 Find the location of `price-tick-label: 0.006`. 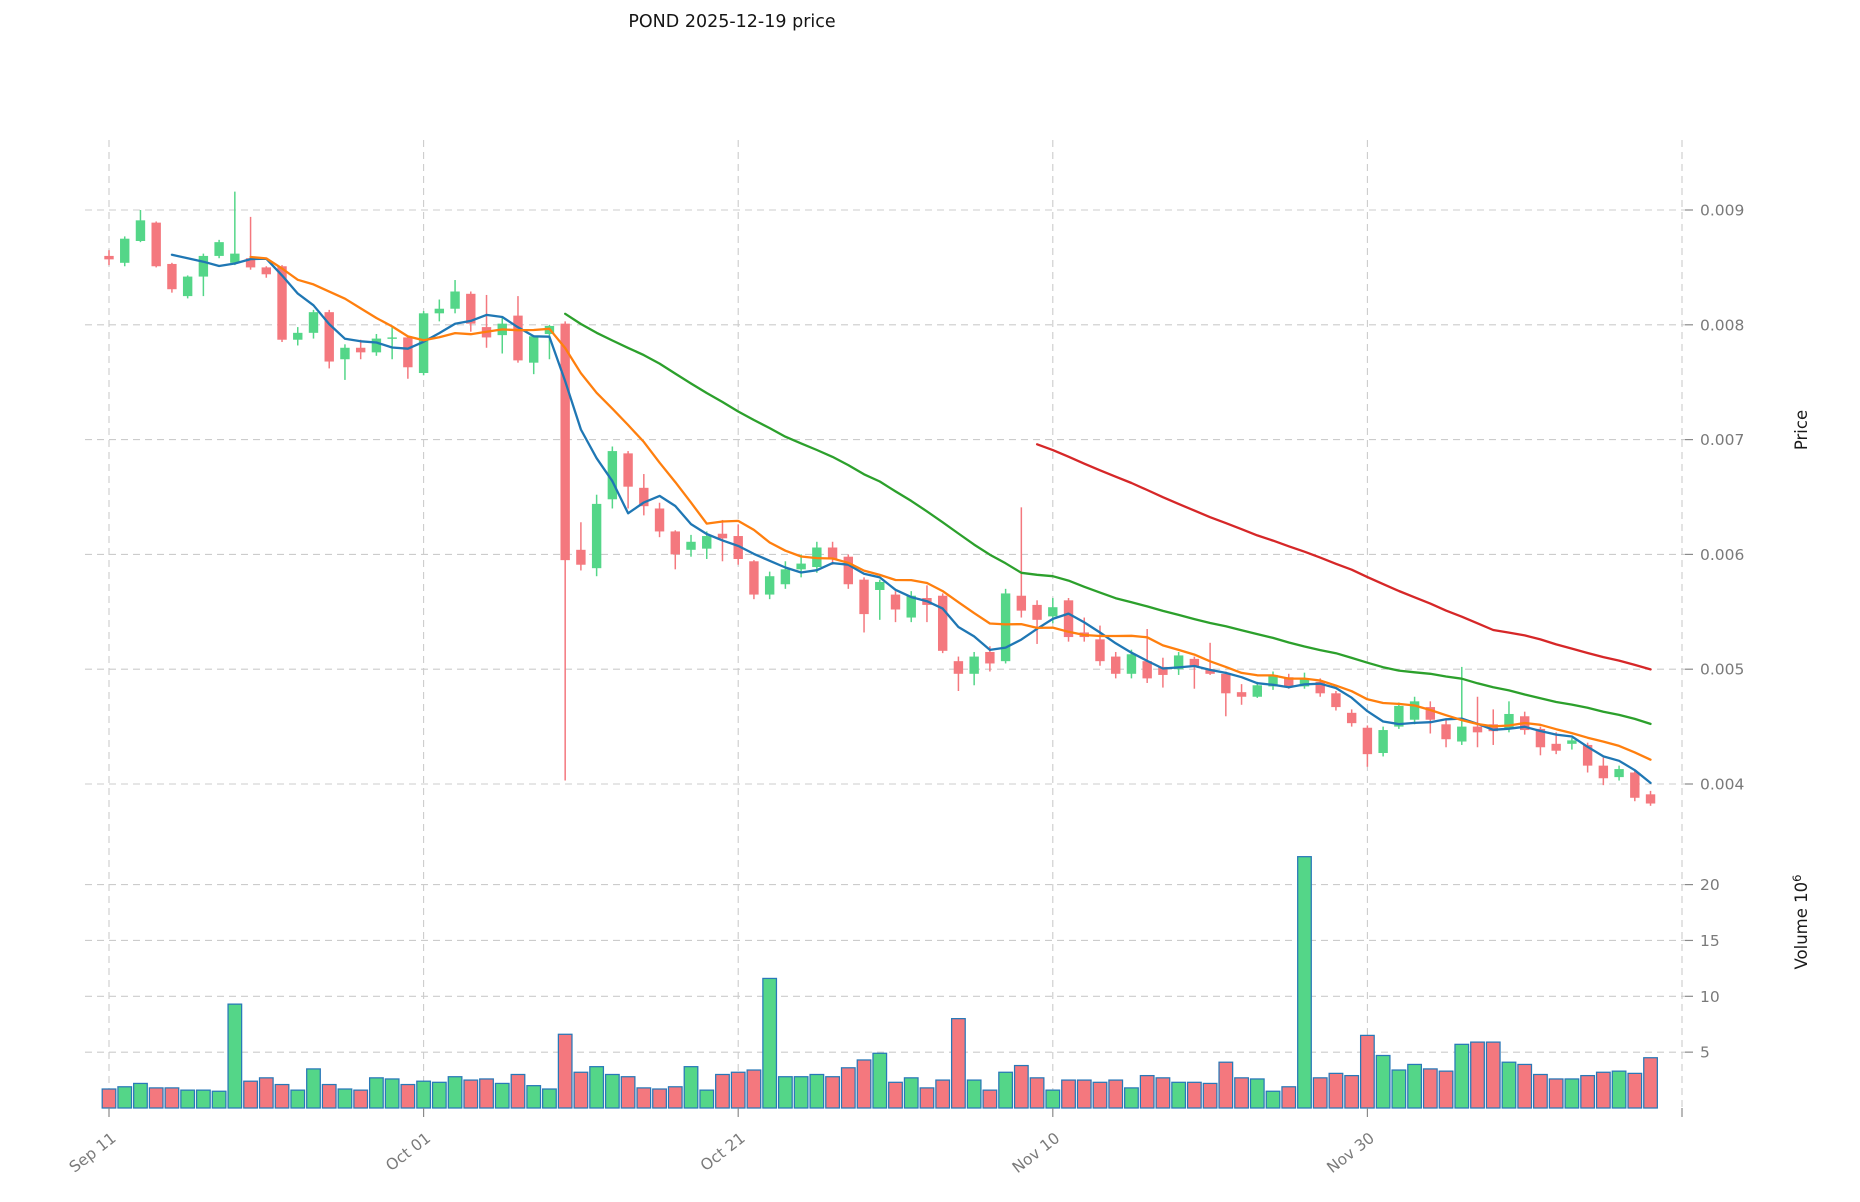

price-tick-label: 0.006 is located at coordinates (1722, 555).